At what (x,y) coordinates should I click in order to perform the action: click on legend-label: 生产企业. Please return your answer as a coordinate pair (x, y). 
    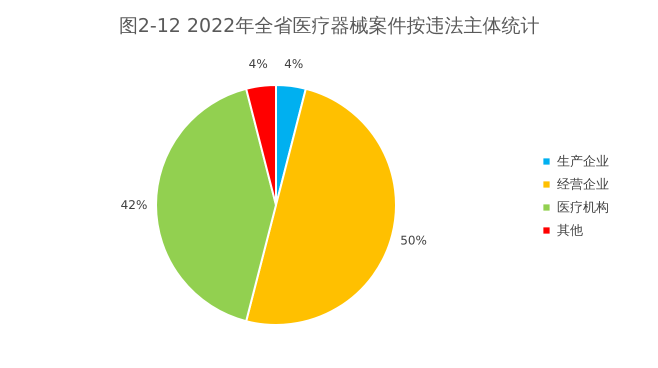
    Looking at the image, I should click on (583, 162).